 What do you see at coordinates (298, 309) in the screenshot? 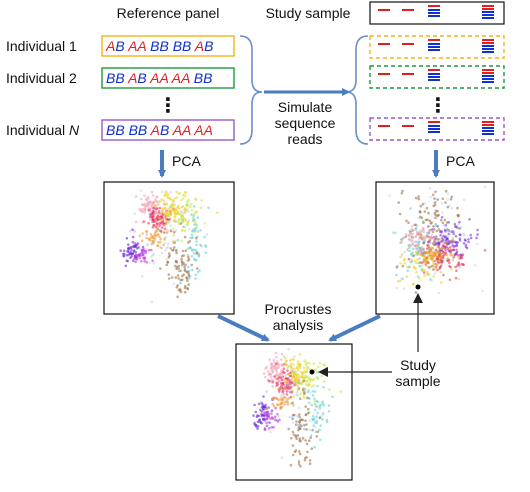
I see `svg-text: Procrustes` at bounding box center [298, 309].